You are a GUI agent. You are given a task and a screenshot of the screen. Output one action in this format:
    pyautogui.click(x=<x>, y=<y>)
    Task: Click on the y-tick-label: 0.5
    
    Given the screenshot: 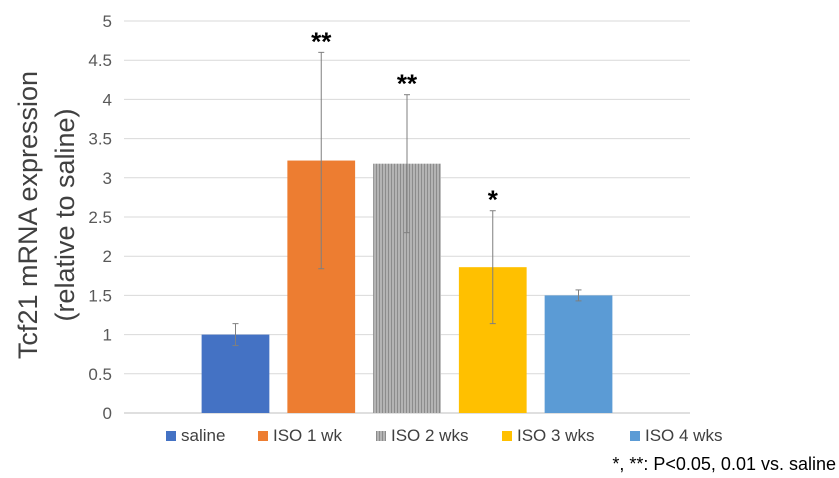 What is the action you would take?
    pyautogui.click(x=100, y=374)
    